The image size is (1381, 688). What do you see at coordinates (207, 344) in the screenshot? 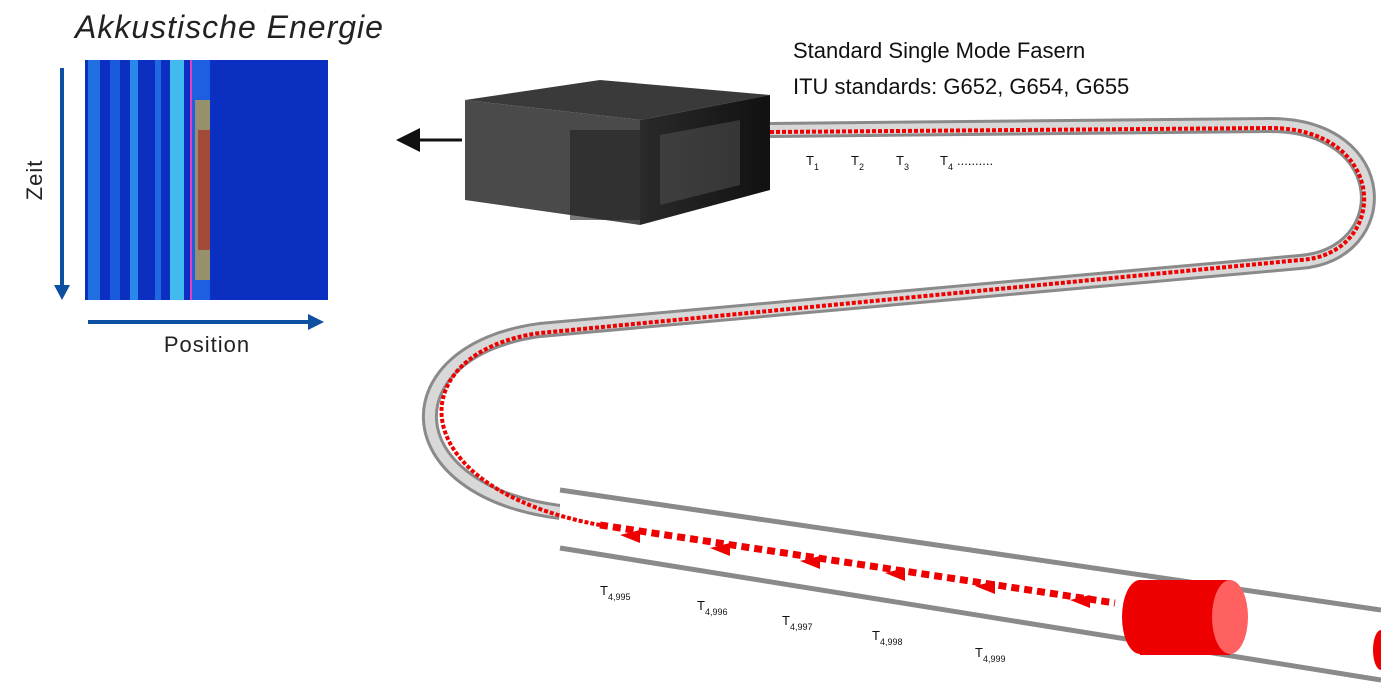
I see `x-axis-label: Position` at bounding box center [207, 344].